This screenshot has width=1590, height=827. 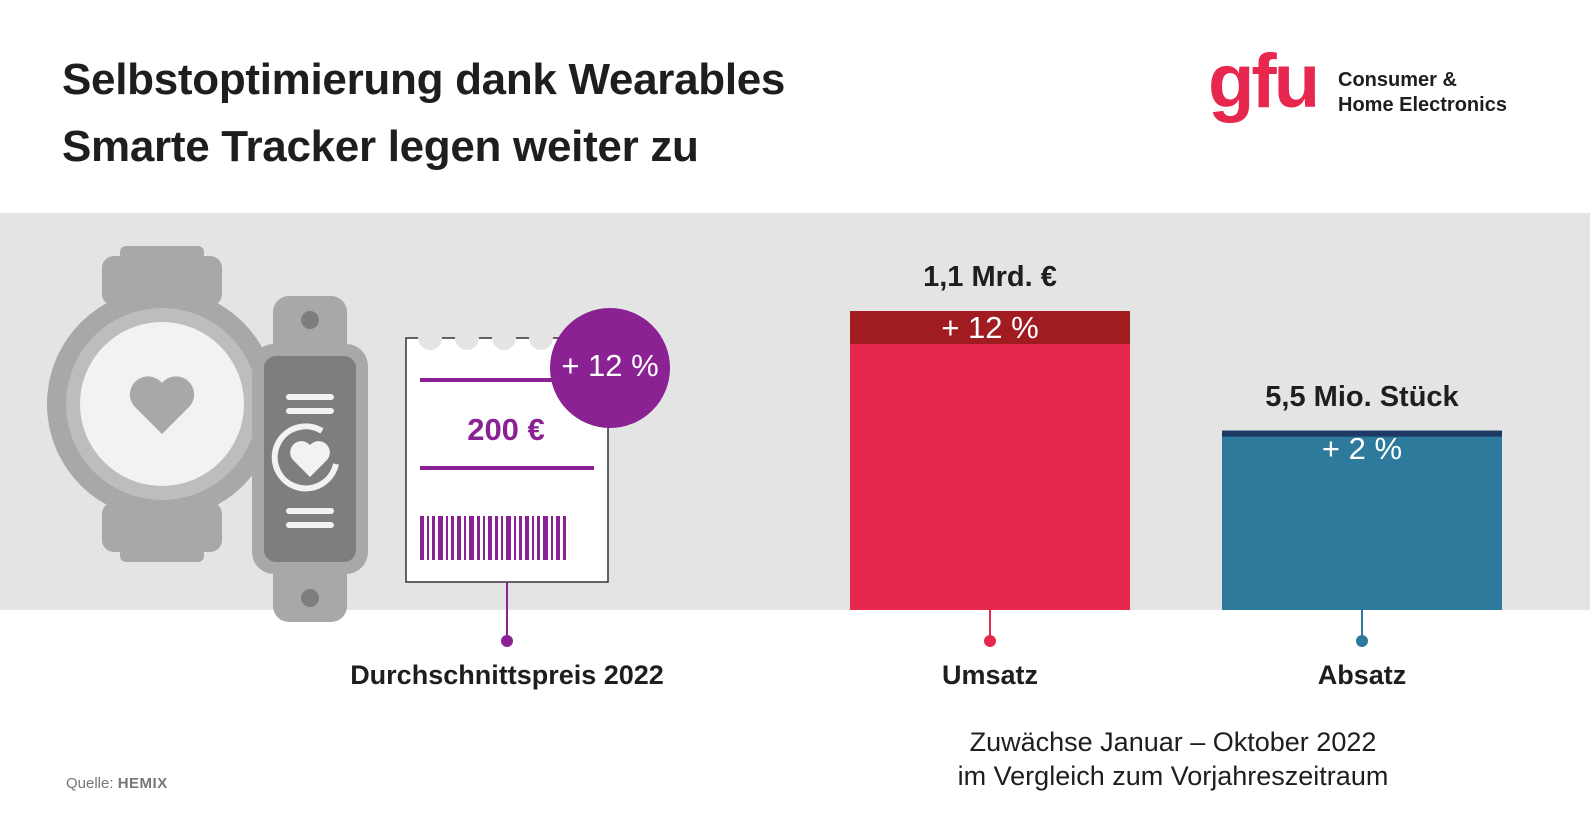 What do you see at coordinates (990, 675) in the screenshot?
I see `umsatz-category-label: Umsatz` at bounding box center [990, 675].